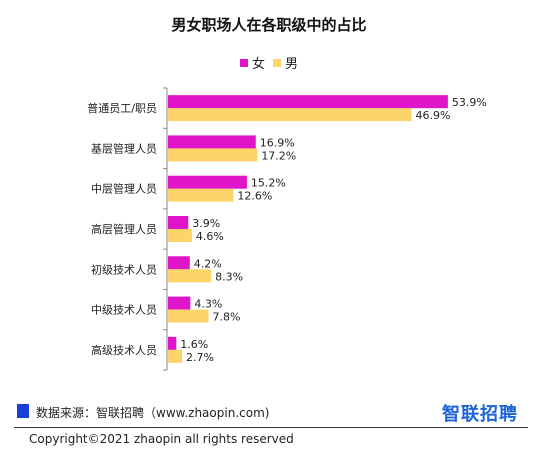  Describe the element at coordinates (124, 229) in the screenshot. I see `category-label: 高层管理人员` at that location.